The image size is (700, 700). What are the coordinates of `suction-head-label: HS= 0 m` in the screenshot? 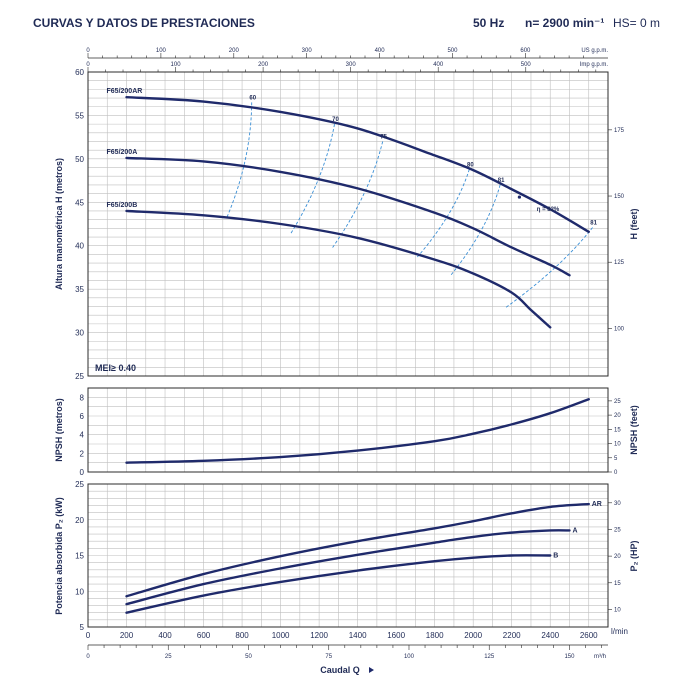 It's located at (637, 23).